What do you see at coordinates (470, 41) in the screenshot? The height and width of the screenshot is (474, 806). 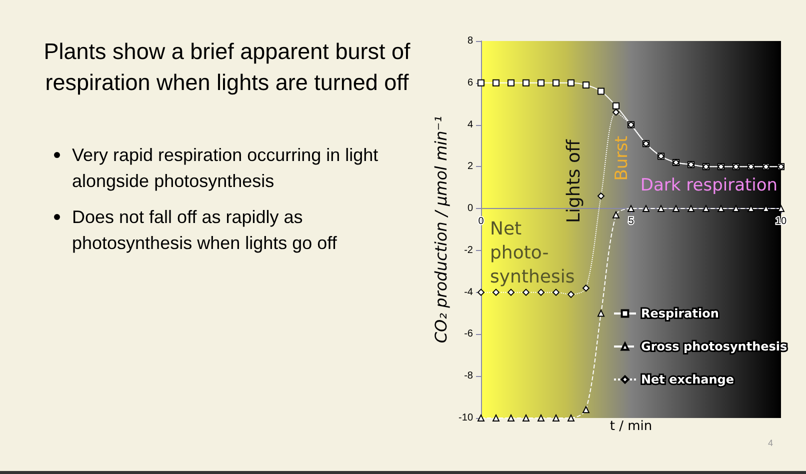 I see `y-tick-label: 8` at bounding box center [470, 41].